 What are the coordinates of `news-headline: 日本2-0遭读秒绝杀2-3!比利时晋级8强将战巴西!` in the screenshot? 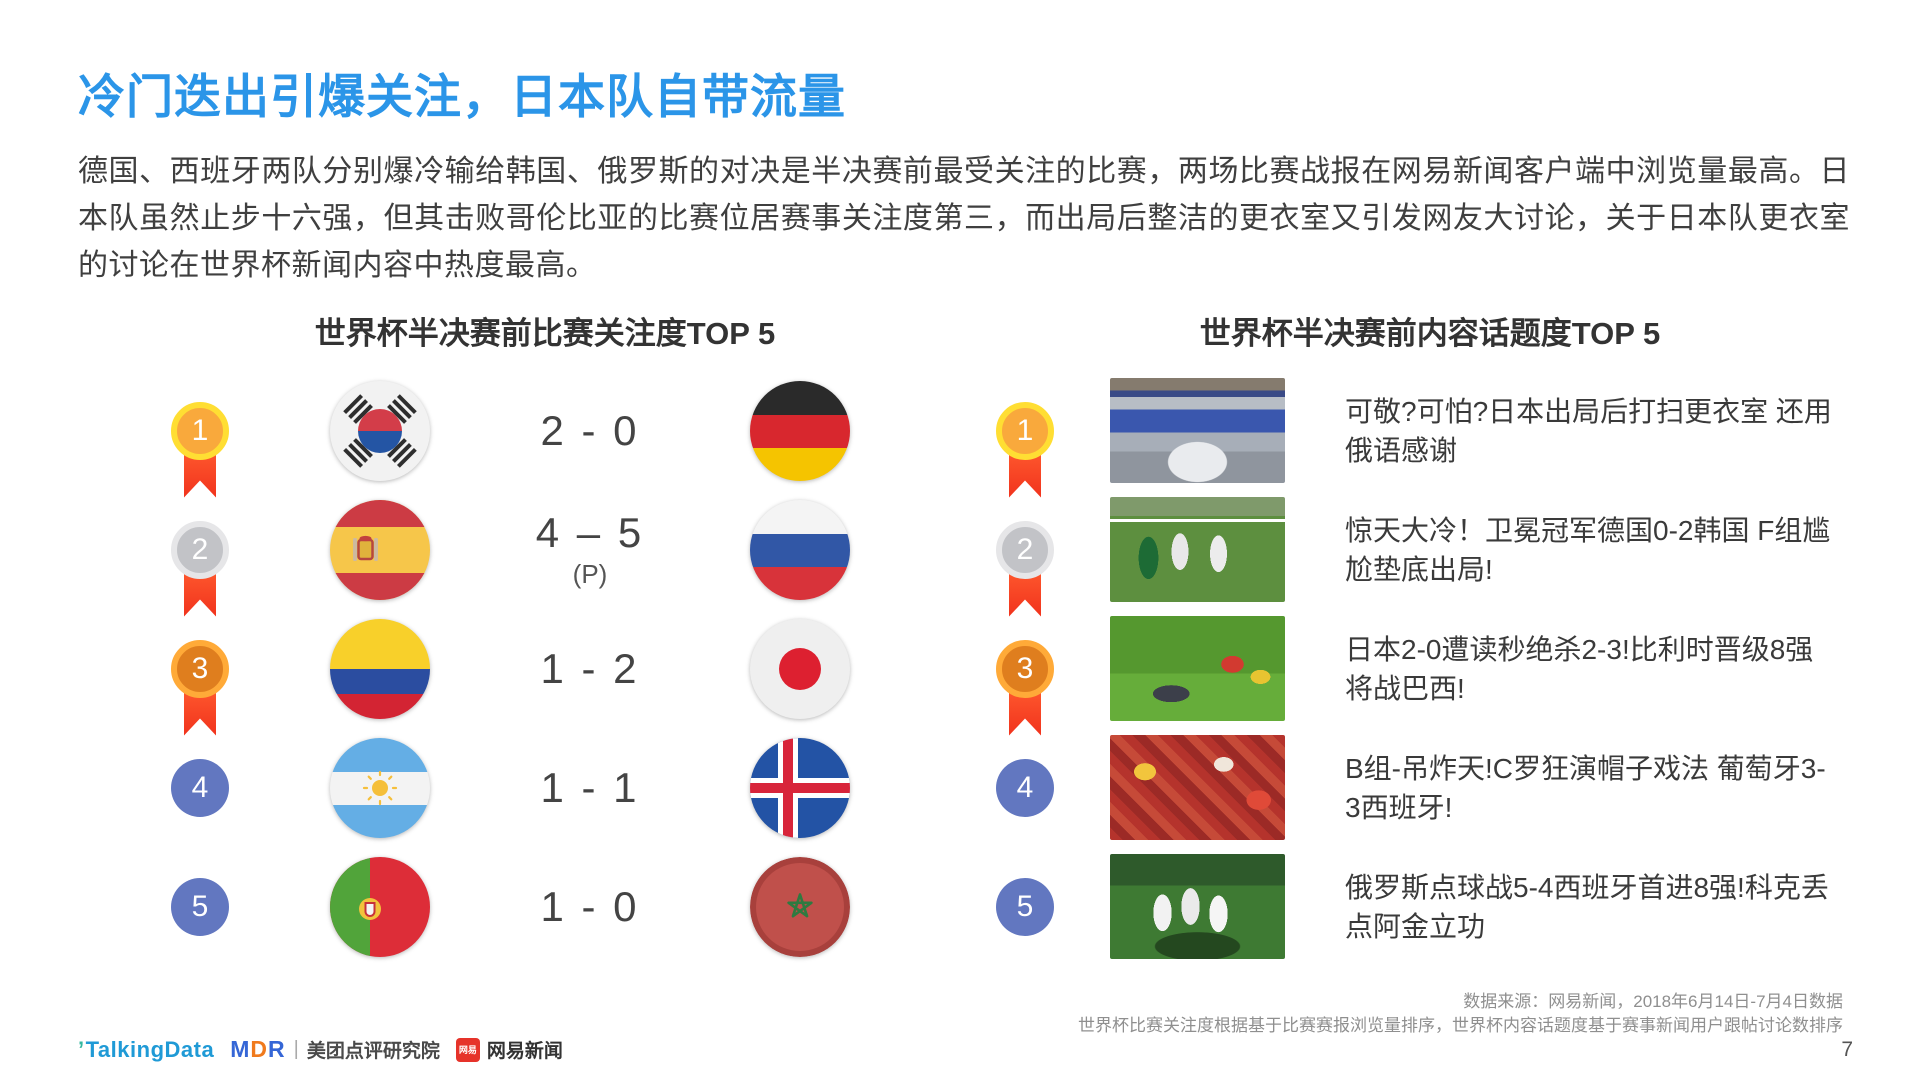 It's located at (1579, 668).